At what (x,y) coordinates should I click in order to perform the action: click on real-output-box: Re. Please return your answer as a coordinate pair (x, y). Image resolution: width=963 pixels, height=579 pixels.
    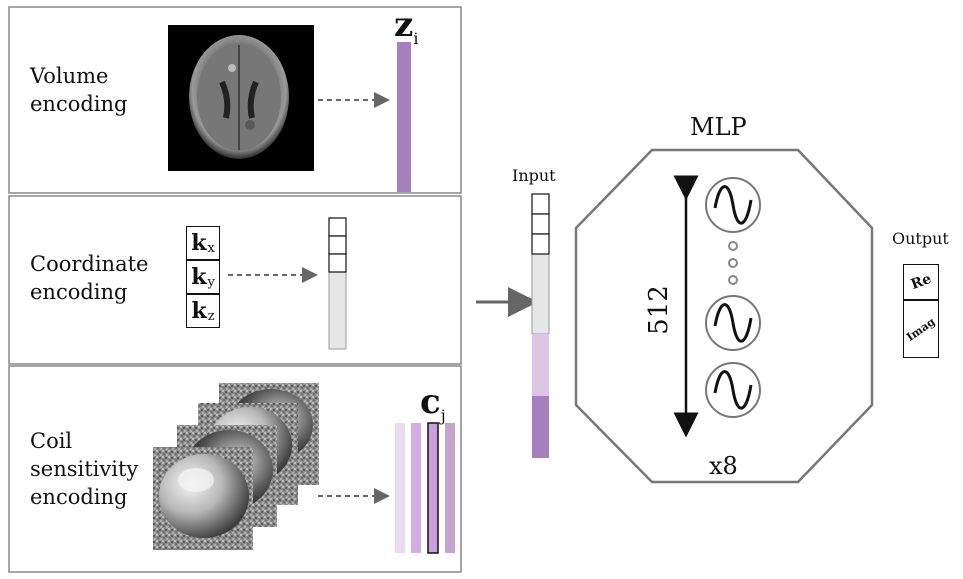
    Looking at the image, I should click on (921, 282).